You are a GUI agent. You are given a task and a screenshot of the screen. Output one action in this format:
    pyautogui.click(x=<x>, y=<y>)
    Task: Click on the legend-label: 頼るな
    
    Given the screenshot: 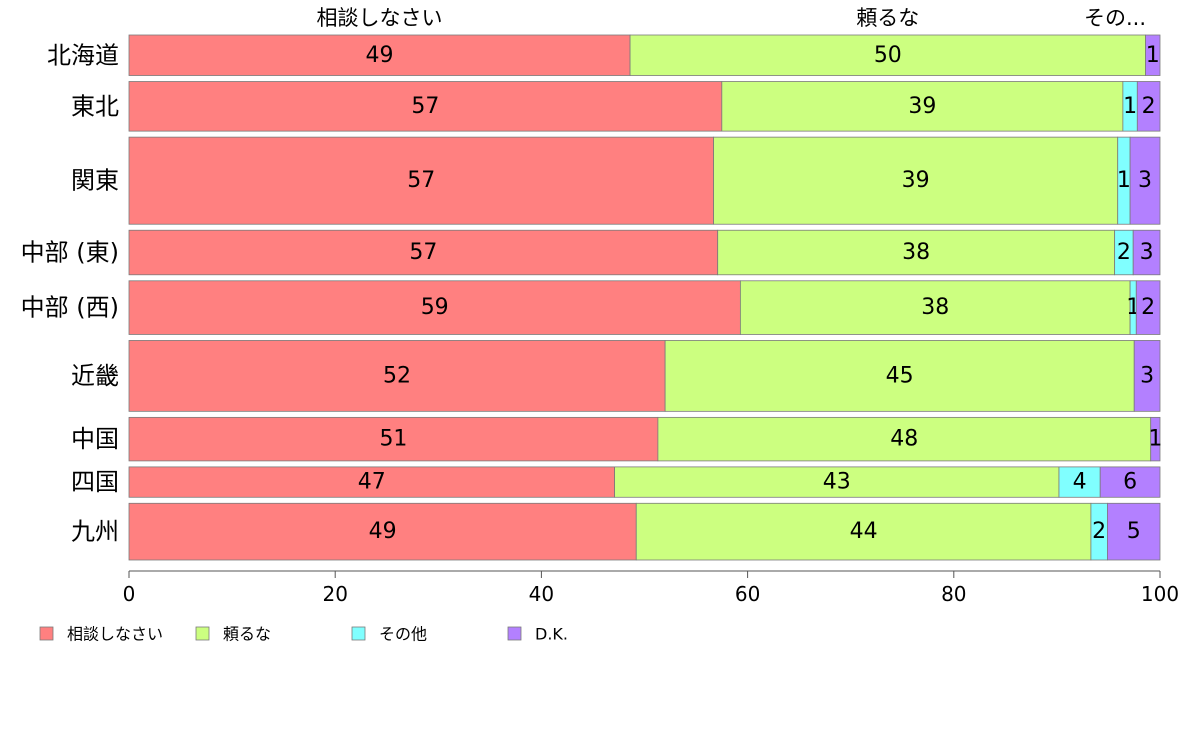 What is the action you would take?
    pyautogui.click(x=247, y=634)
    